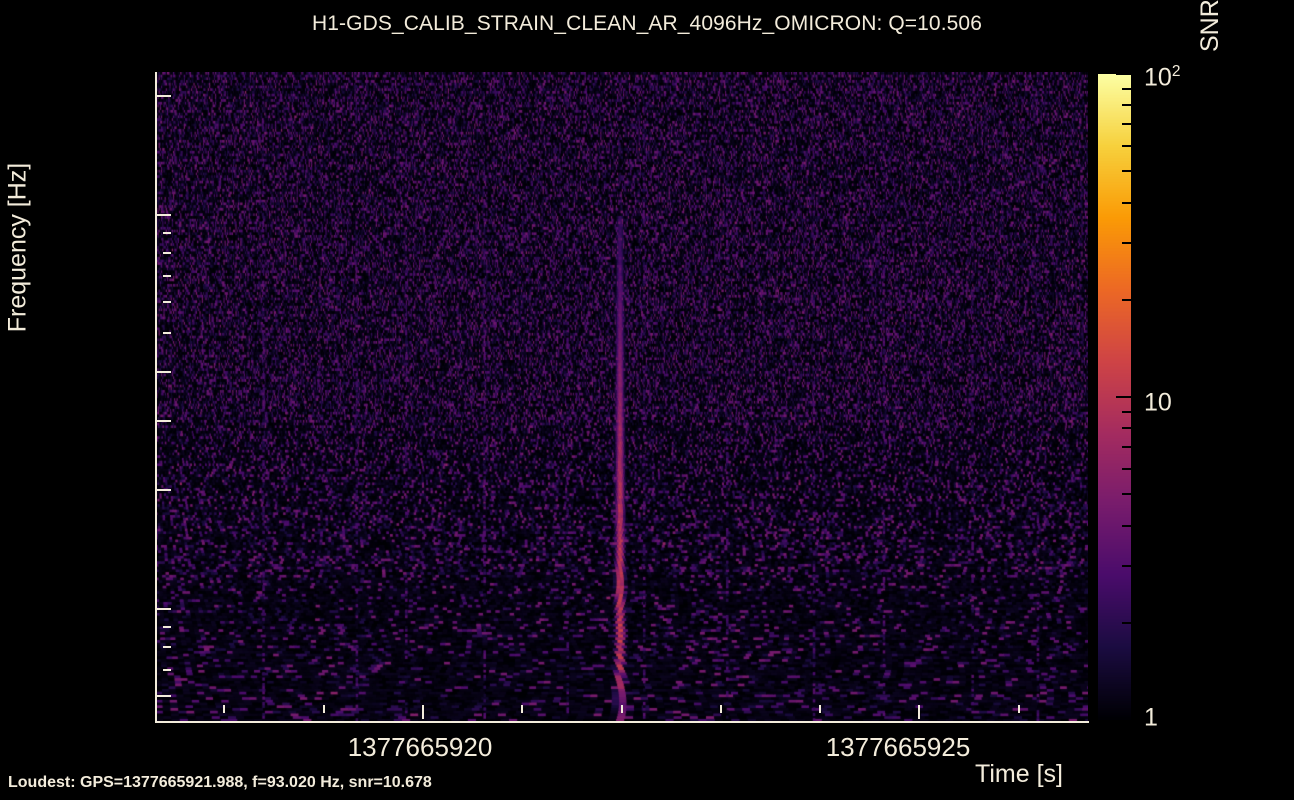  I want to click on x-axis-line, so click(622, 722).